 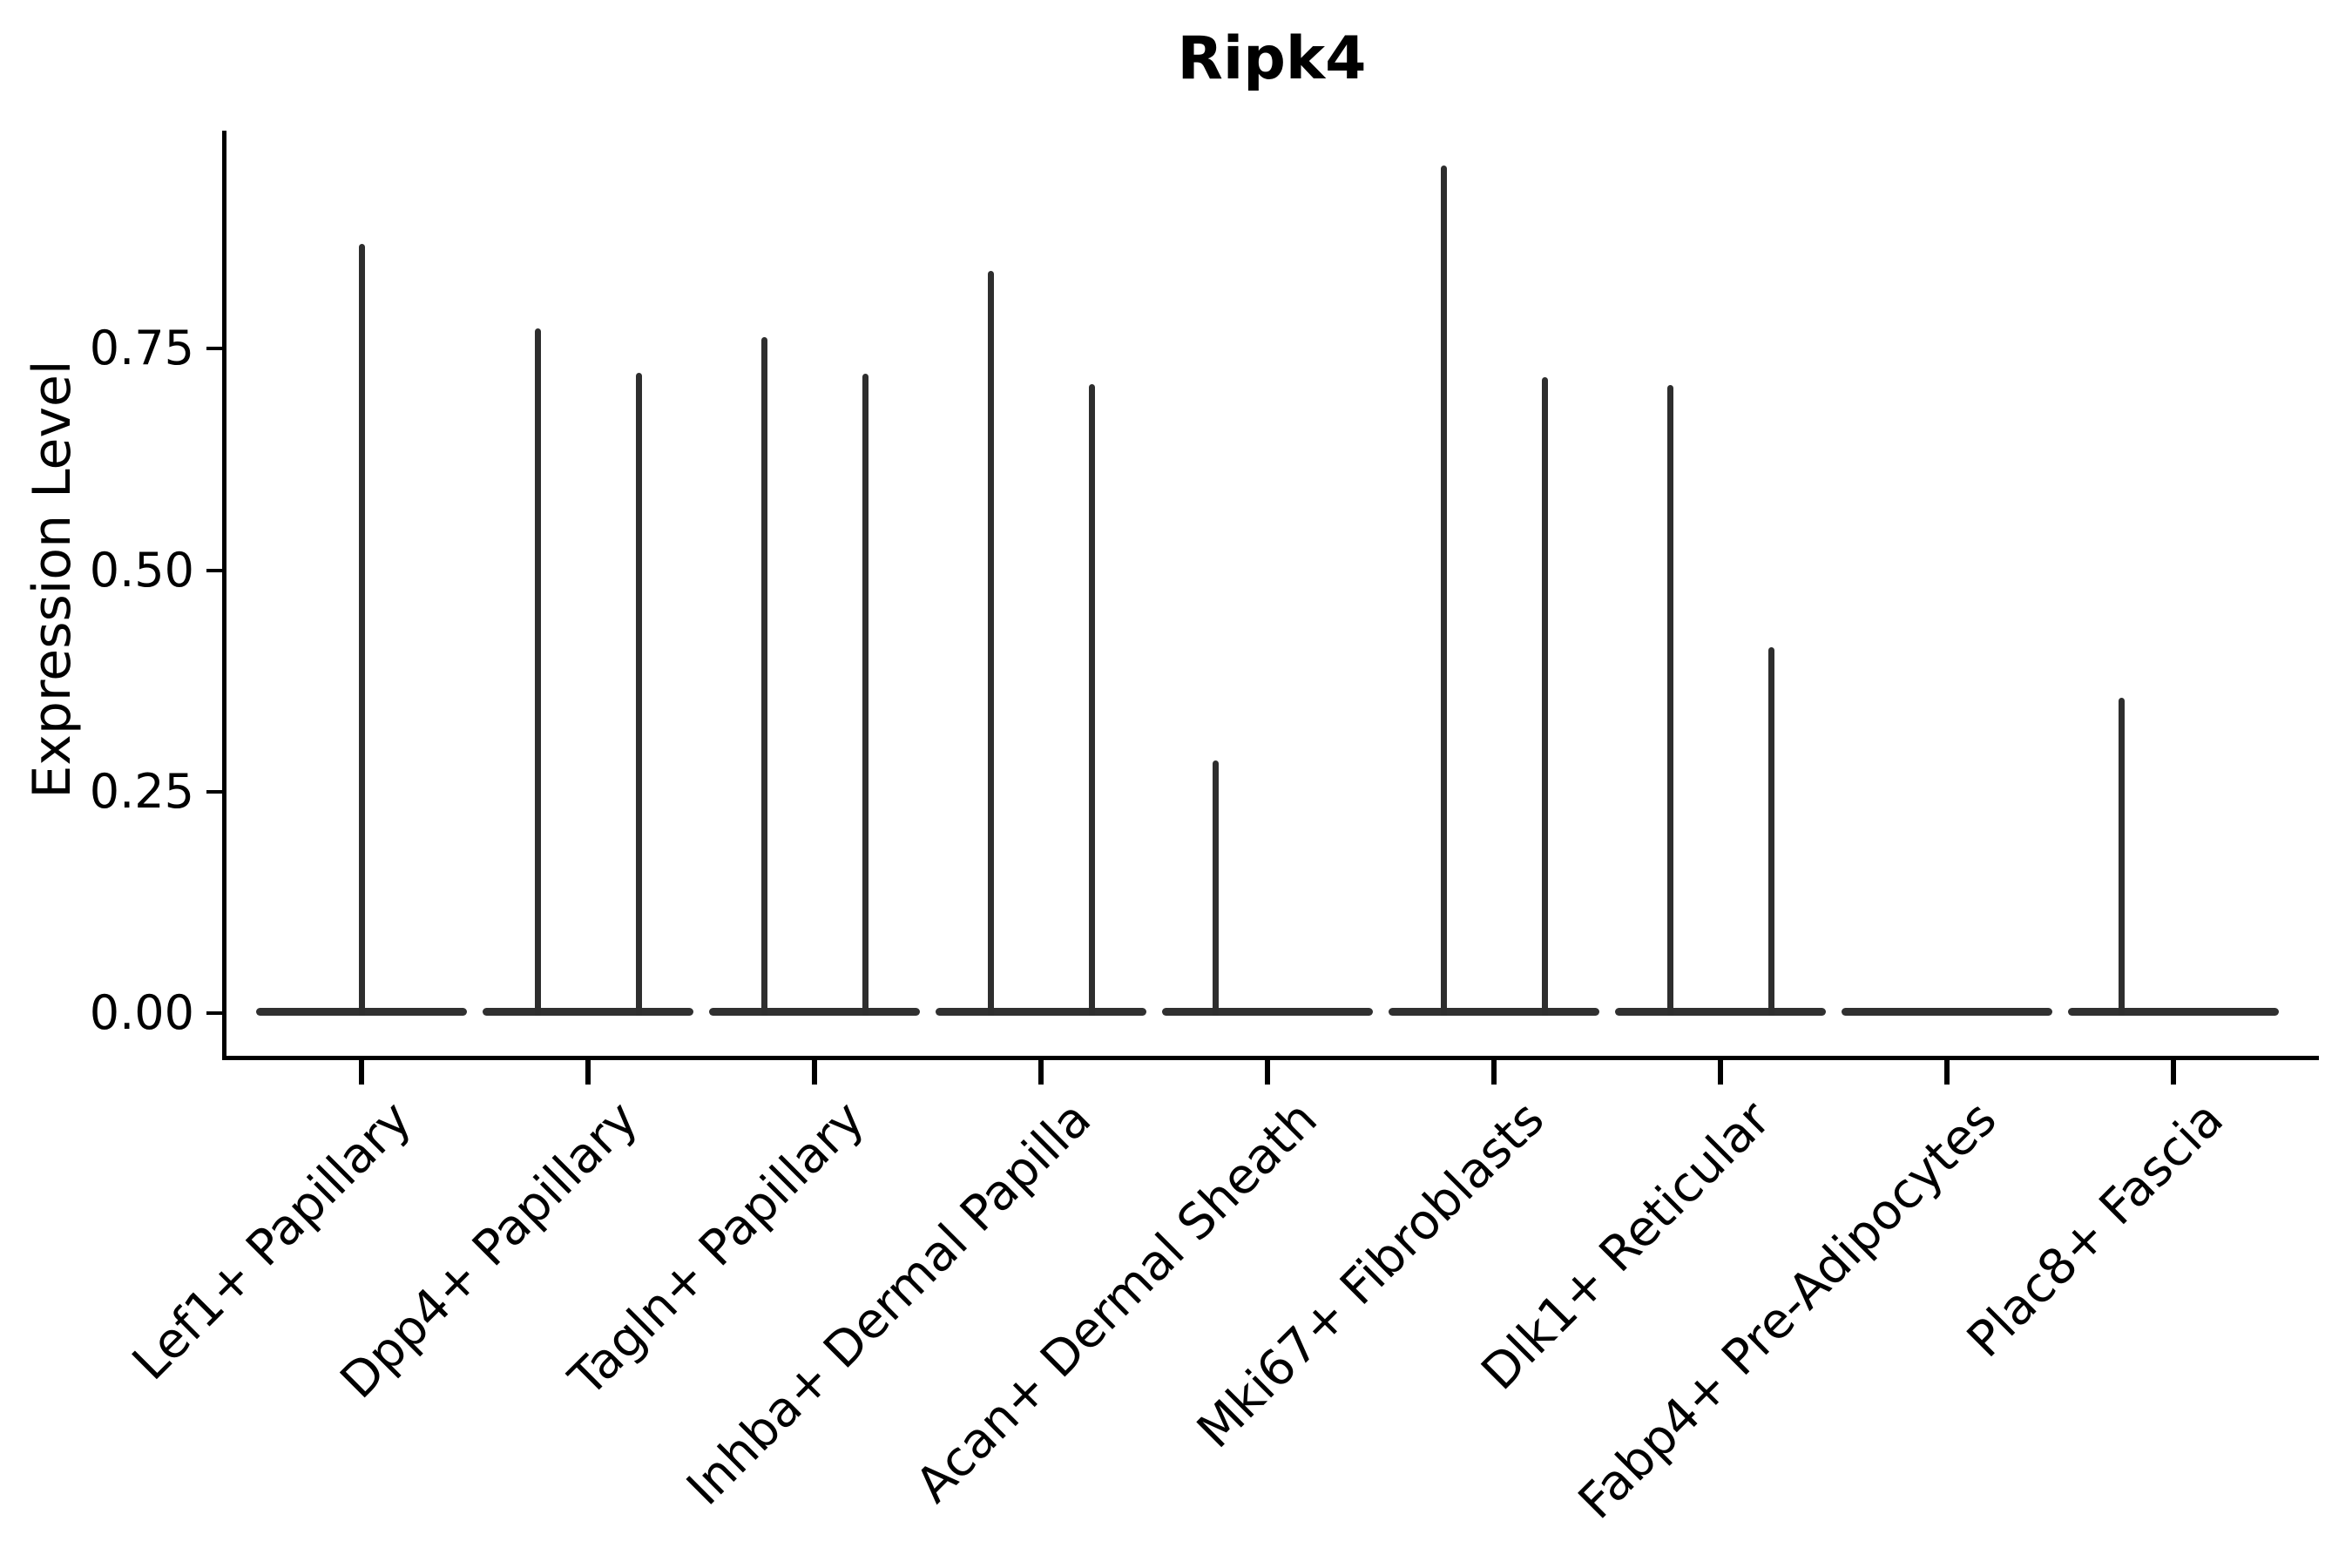 I want to click on y-tick-label: 0.25, so click(x=141, y=791).